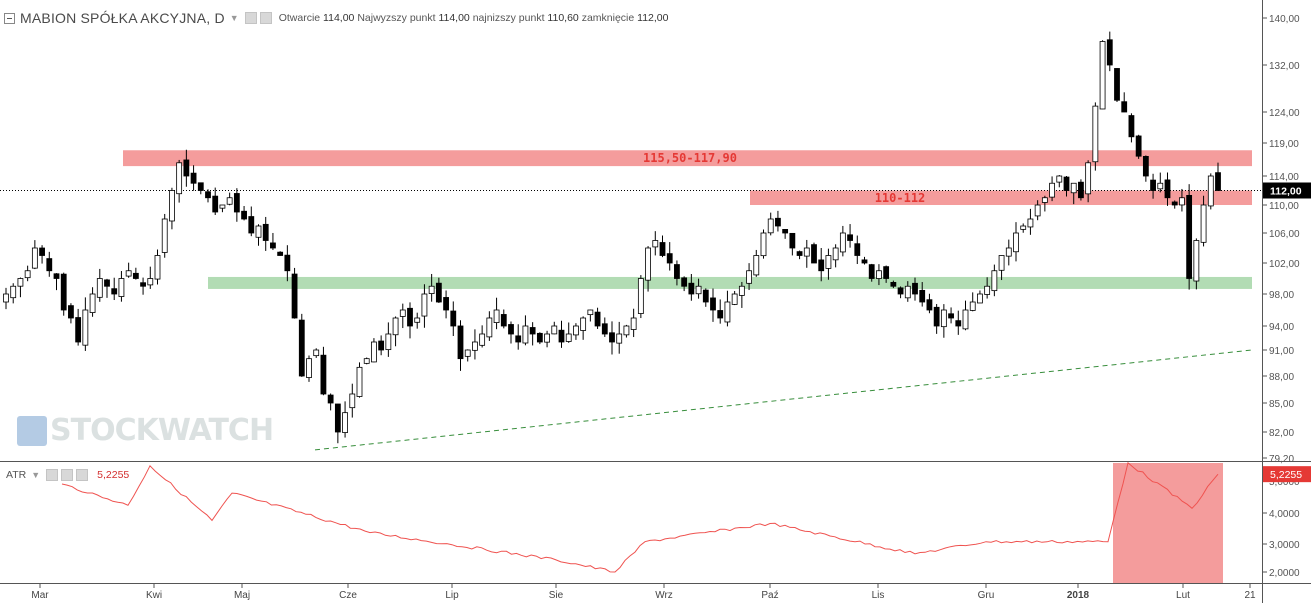 Image resolution: width=1311 pixels, height=603 pixels. What do you see at coordinates (1284, 264) in the screenshot?
I see `y-tick-label: 102,00` at bounding box center [1284, 264].